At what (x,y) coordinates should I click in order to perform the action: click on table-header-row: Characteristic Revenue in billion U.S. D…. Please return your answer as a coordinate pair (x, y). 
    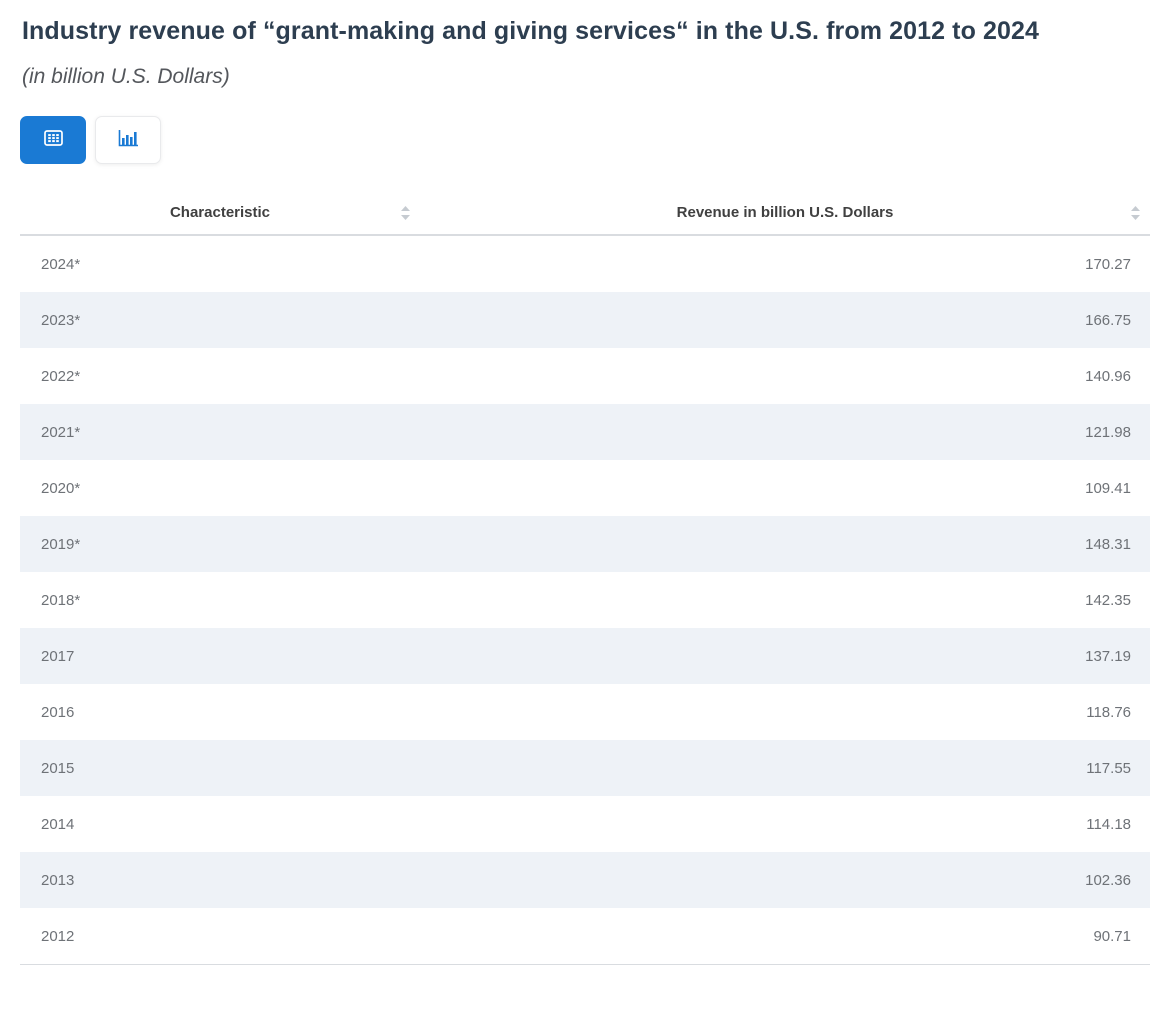
    Looking at the image, I should click on (585, 213).